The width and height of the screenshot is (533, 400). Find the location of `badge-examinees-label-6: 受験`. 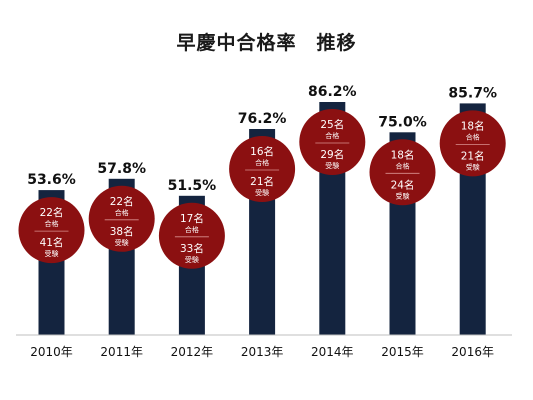

badge-examinees-label-6: 受験 is located at coordinates (473, 166).